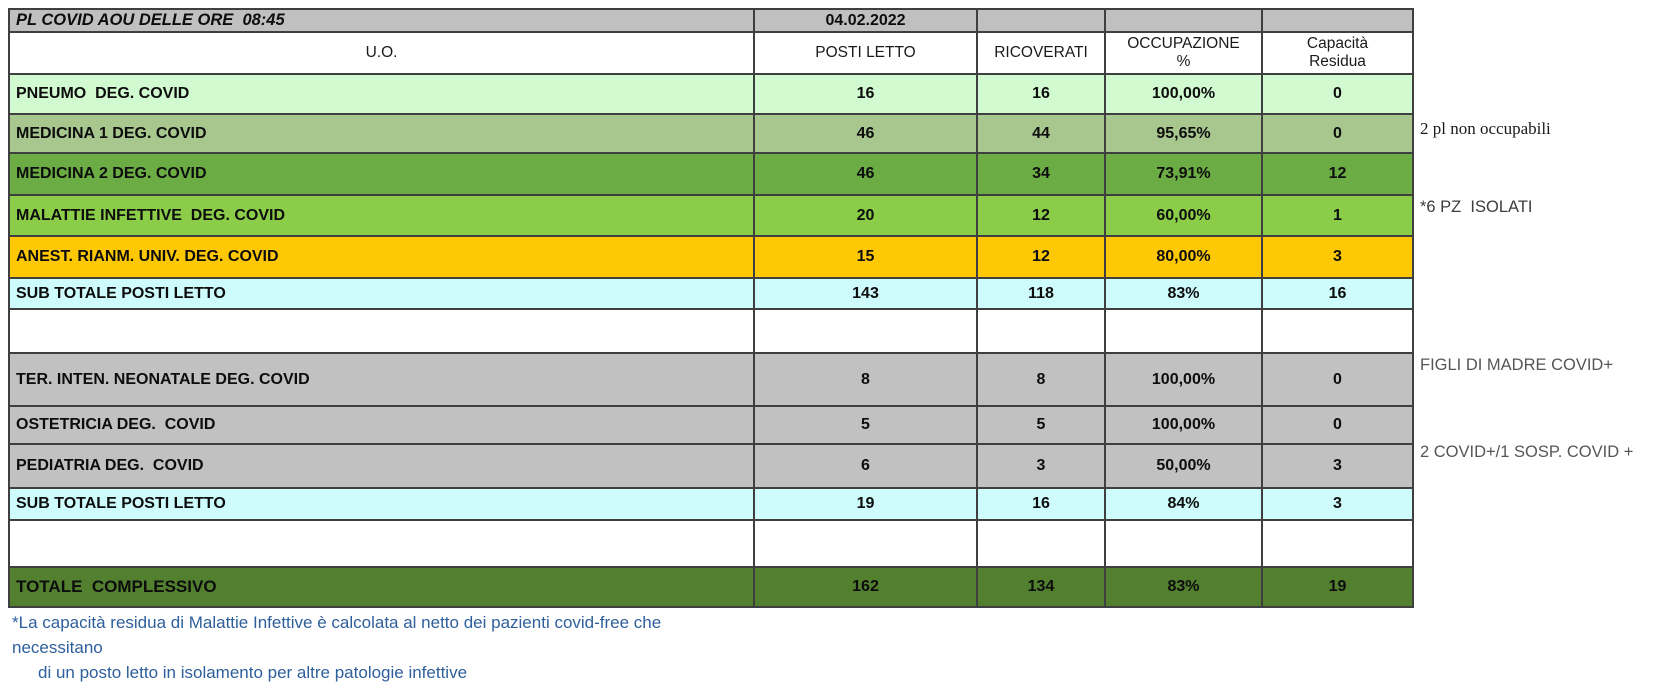  I want to click on ricoverati-cell: 134, so click(1042, 587).